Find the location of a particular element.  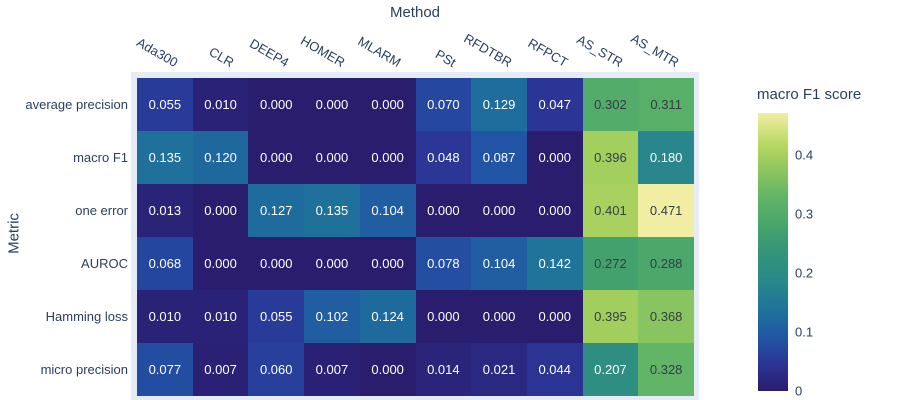

heatmap-cell: 0.078 is located at coordinates (443, 263).